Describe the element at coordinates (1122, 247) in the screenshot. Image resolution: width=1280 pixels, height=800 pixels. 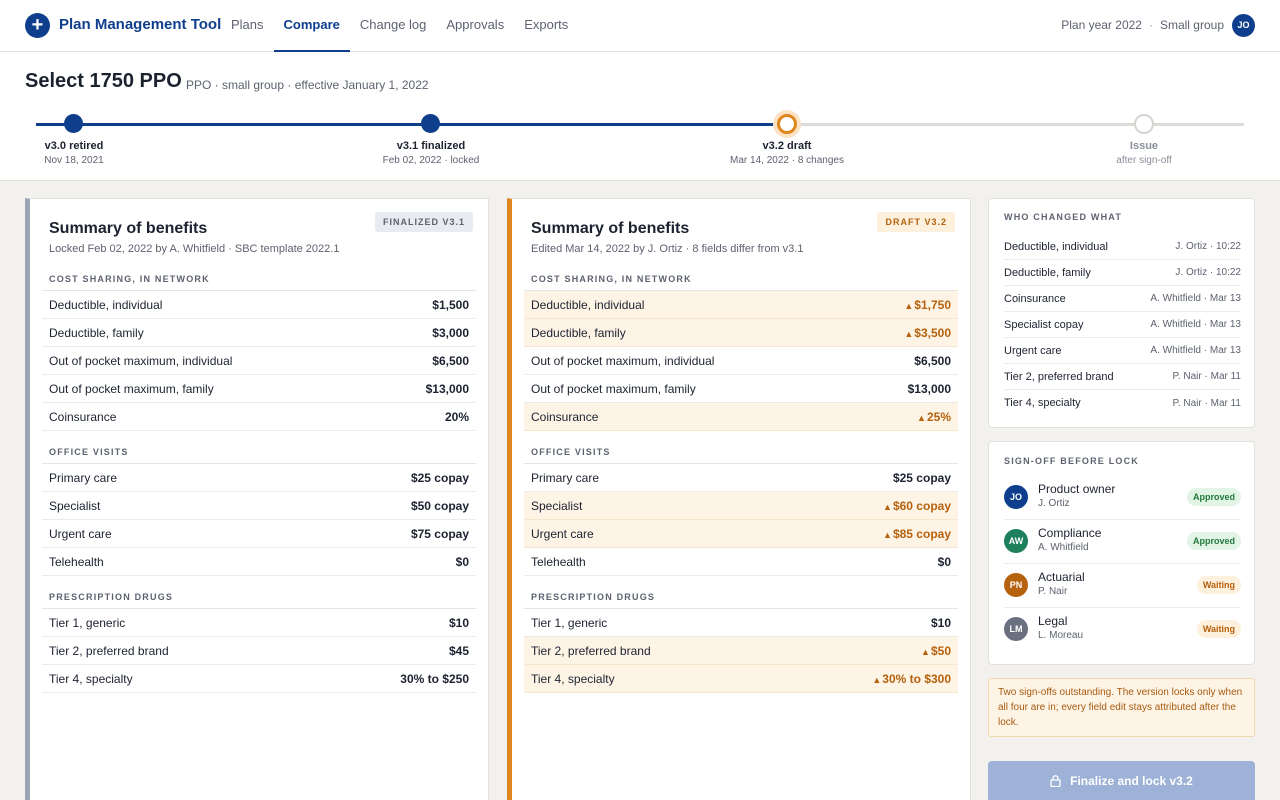
I see `change-attribution-row: Deductible, individual J. Ortiz · 10:22` at that location.